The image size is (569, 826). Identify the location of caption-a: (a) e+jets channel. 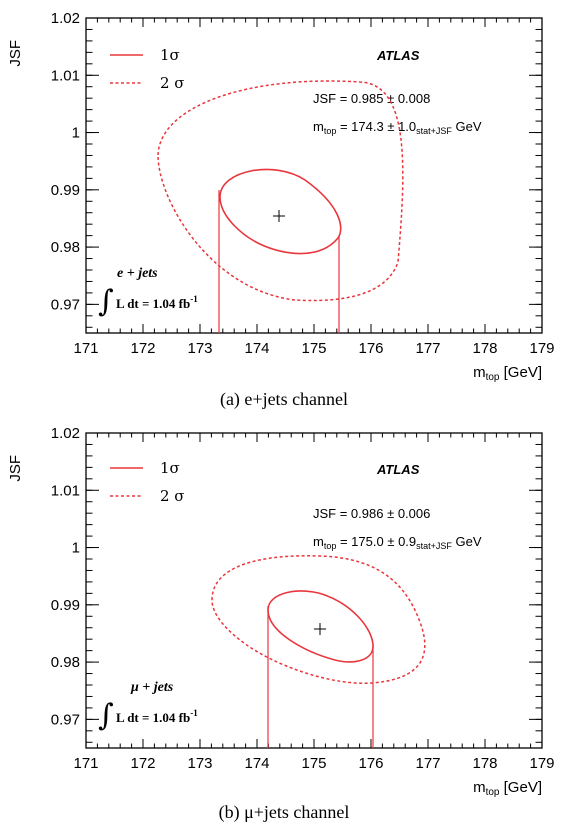
(284, 399).